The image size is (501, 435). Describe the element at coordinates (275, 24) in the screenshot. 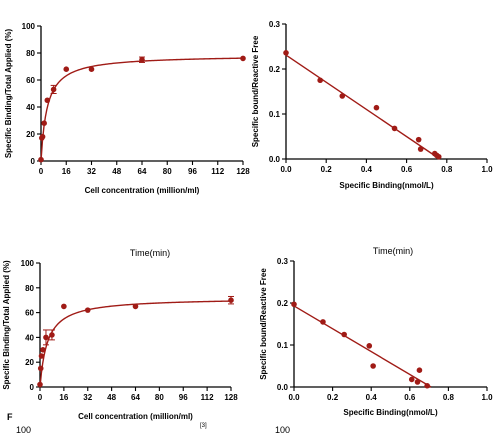

I see `chart-2-y-tick-label: 0.3` at that location.